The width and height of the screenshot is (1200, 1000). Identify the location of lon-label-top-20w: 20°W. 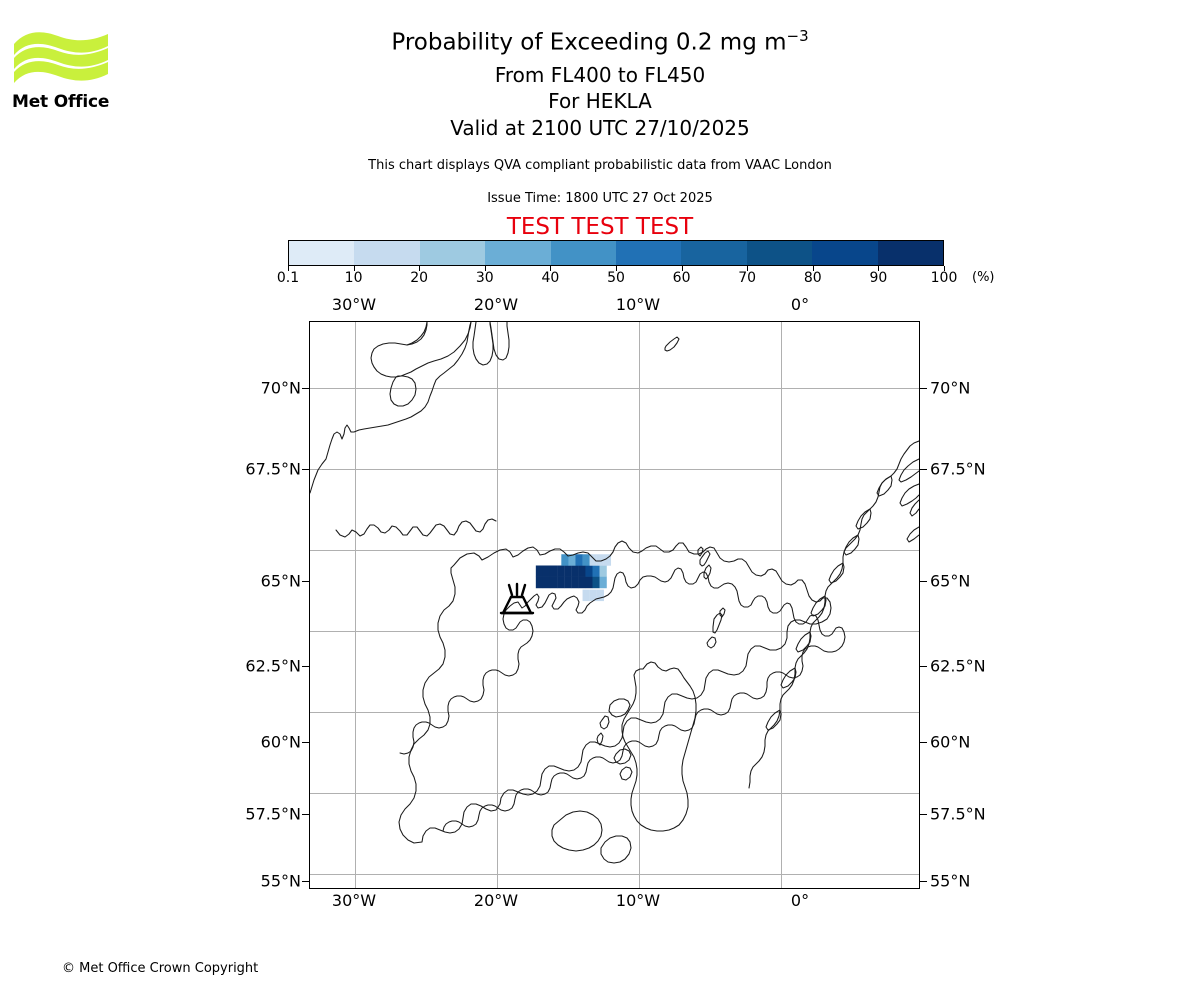
(496, 304).